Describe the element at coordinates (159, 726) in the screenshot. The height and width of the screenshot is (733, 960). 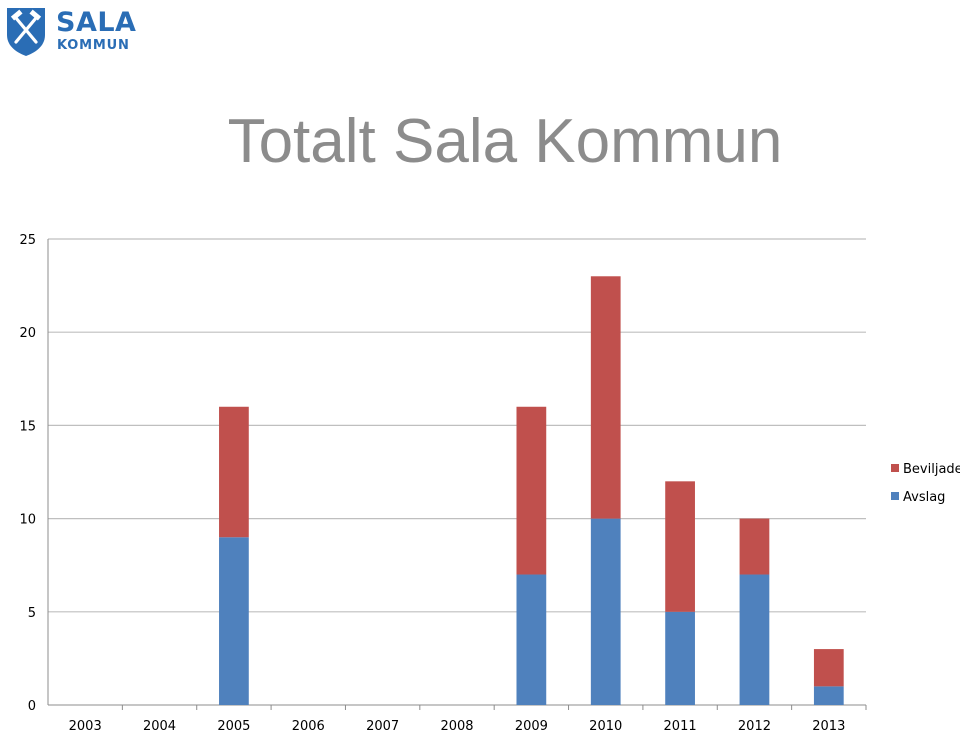
I see `x-tick-label: 2004` at that location.